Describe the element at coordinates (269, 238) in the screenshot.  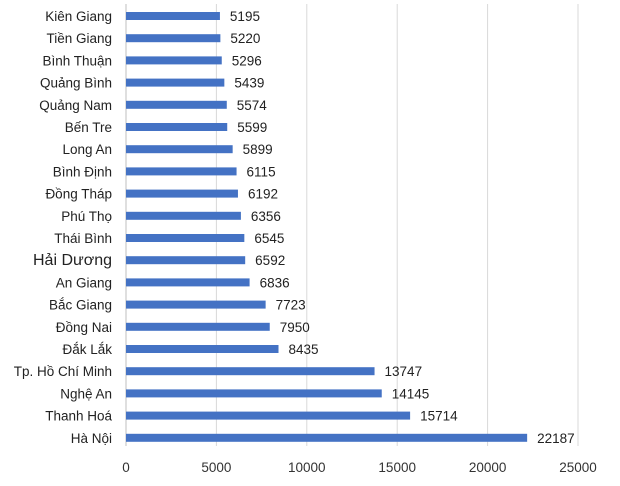
I see `data-label: 6545` at that location.